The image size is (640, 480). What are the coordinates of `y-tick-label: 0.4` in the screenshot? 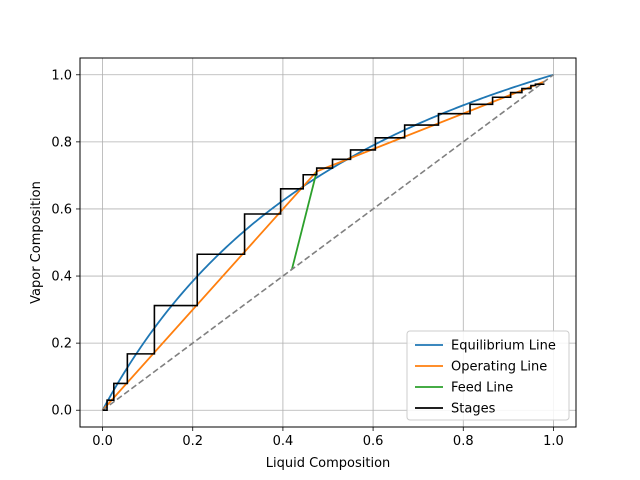 It's located at (61, 277).